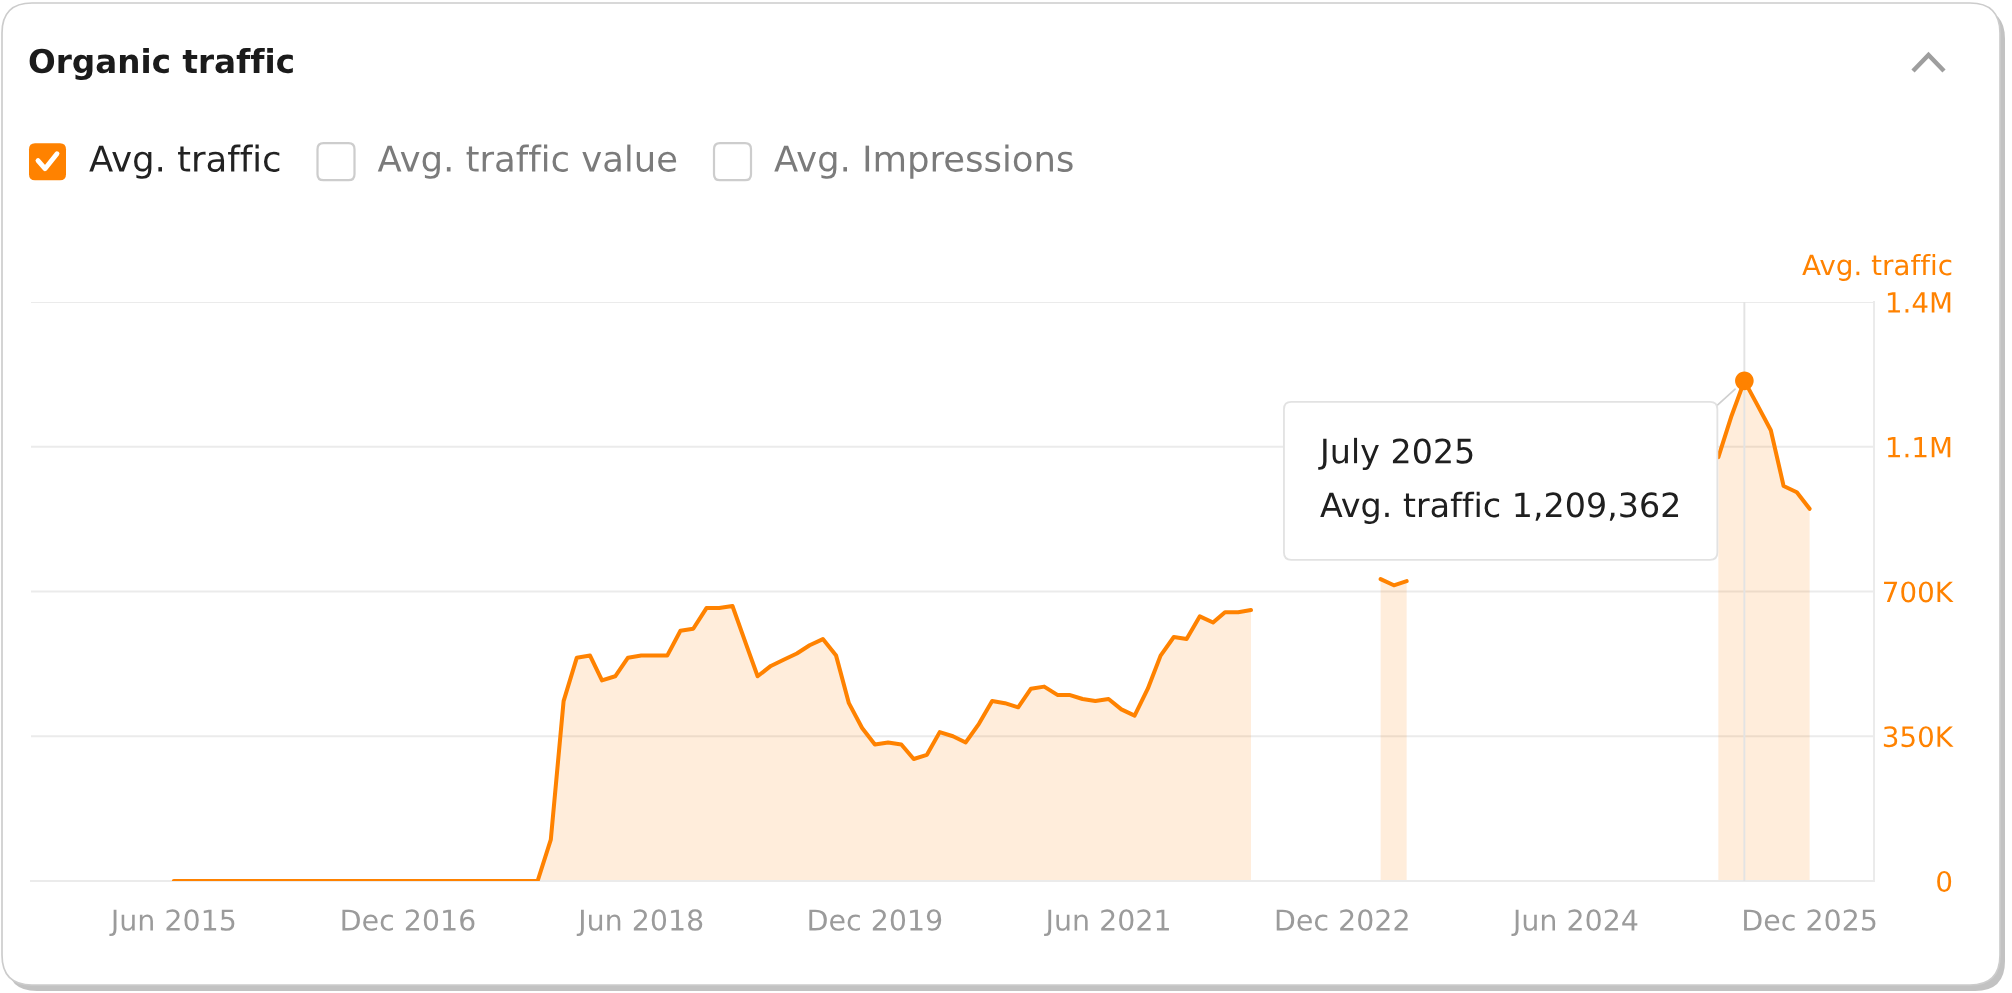  What do you see at coordinates (172, 923) in the screenshot?
I see `x-tick-label: Jun 2015` at bounding box center [172, 923].